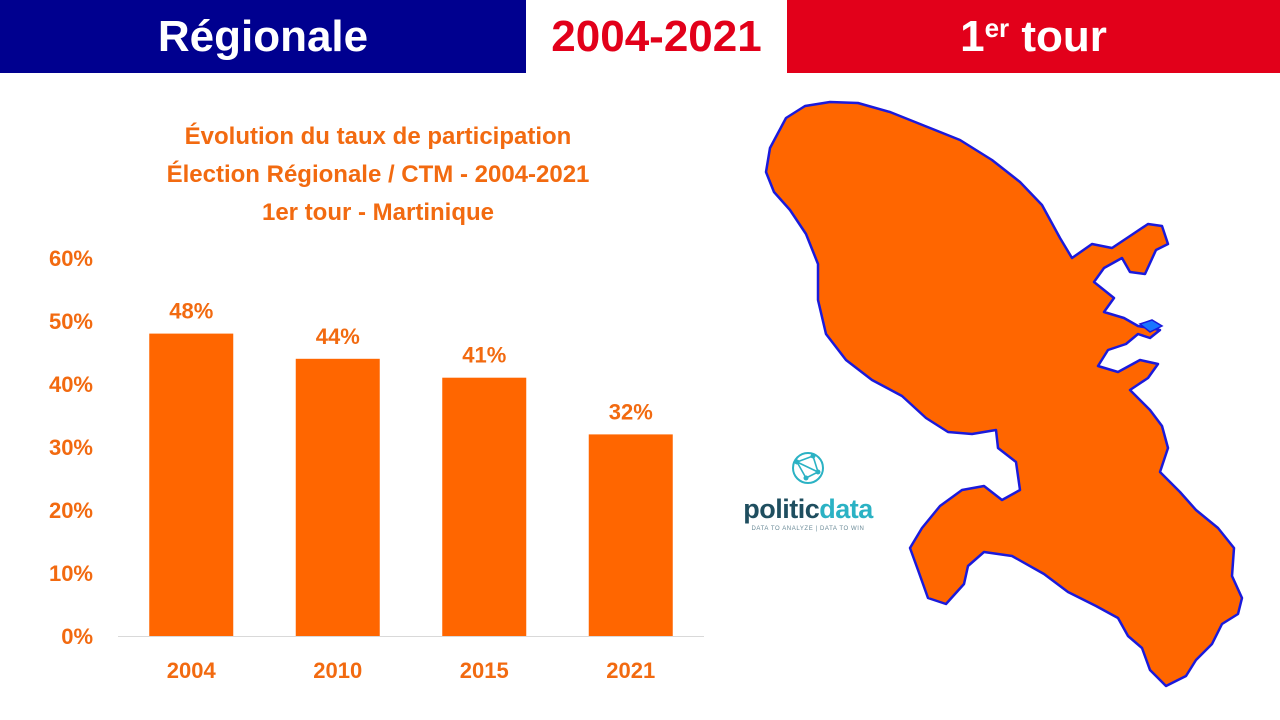  Describe the element at coordinates (1151, 326) in the screenshot. I see `bay-island-shape` at that location.